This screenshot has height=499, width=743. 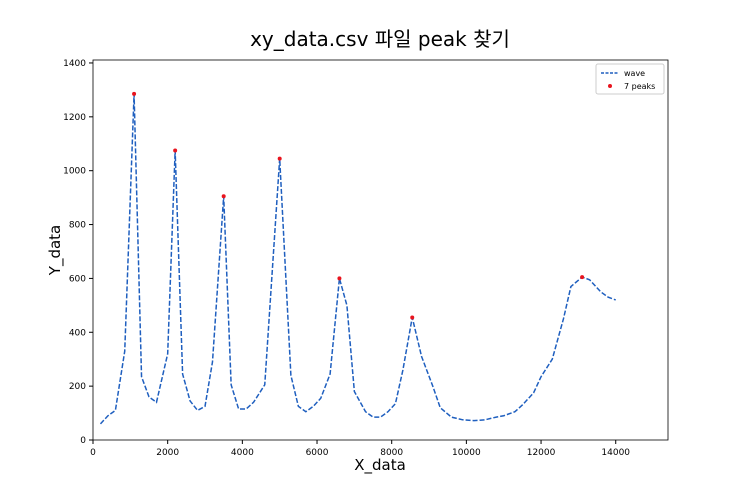 What do you see at coordinates (610, 86) in the screenshot?
I see `legend-marker` at bounding box center [610, 86].